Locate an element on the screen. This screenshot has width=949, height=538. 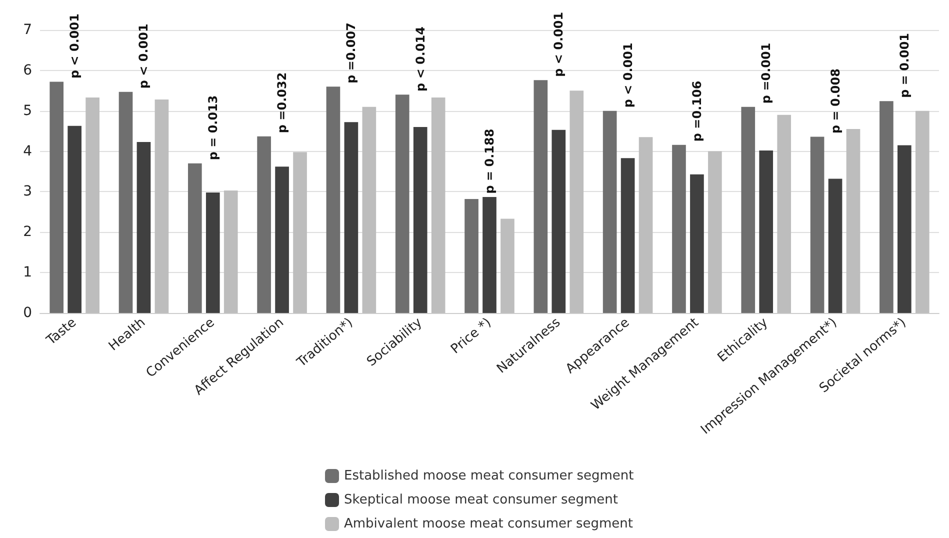
y-tick-label: 4 is located at coordinates (27, 151).